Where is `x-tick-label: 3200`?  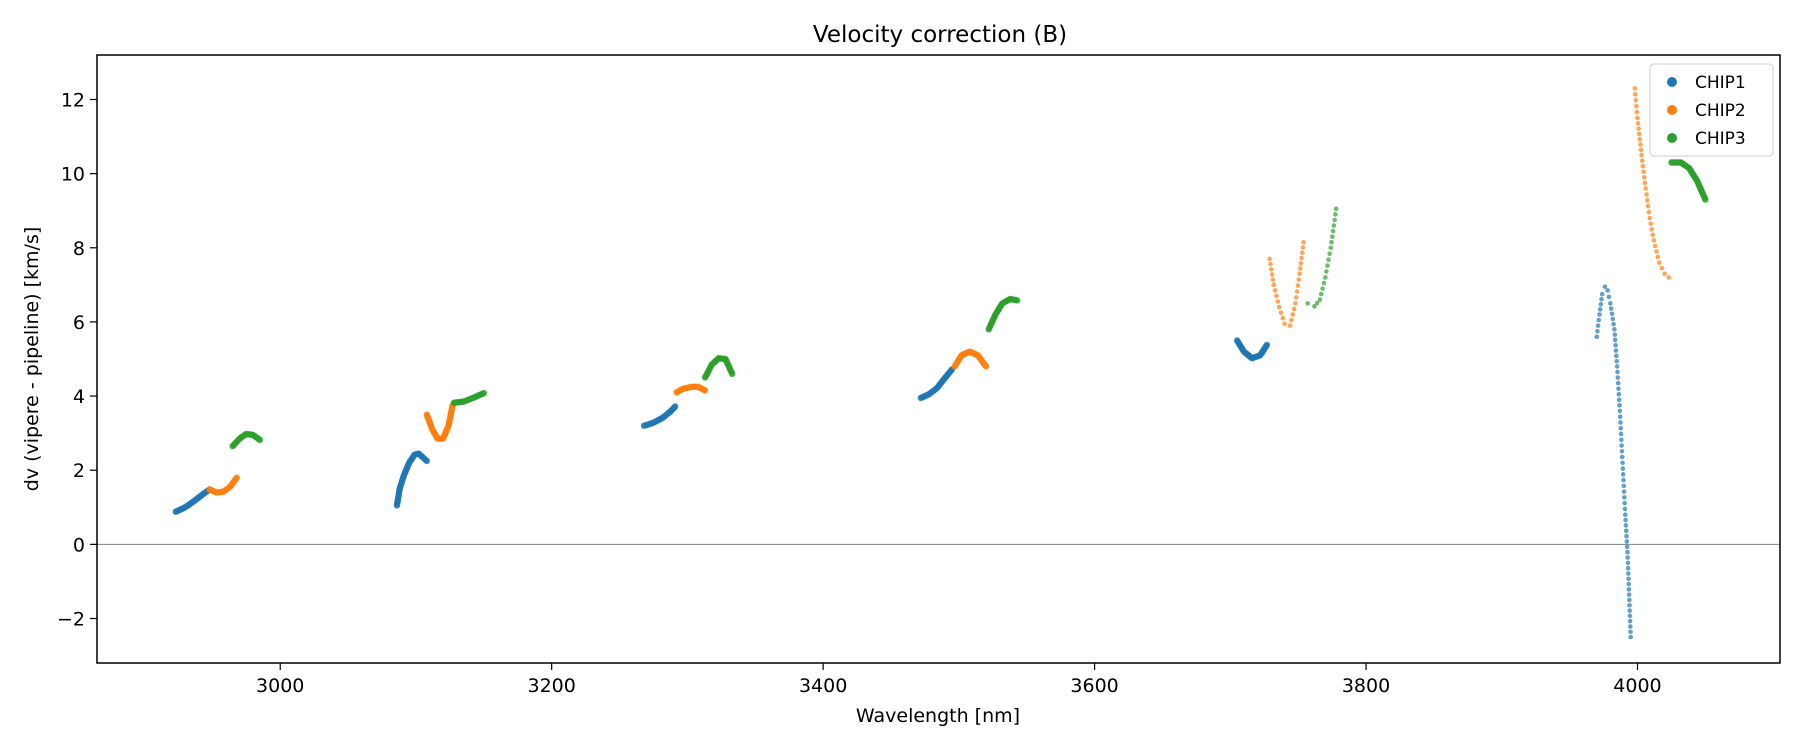 x-tick-label: 3200 is located at coordinates (552, 686).